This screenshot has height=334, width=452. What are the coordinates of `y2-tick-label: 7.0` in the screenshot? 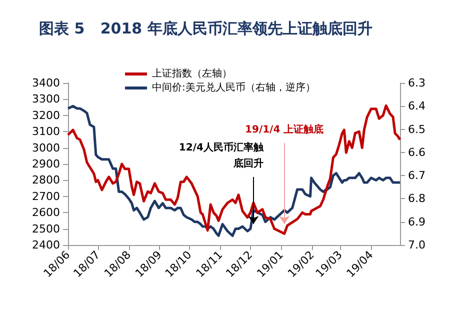 It's located at (417, 245).